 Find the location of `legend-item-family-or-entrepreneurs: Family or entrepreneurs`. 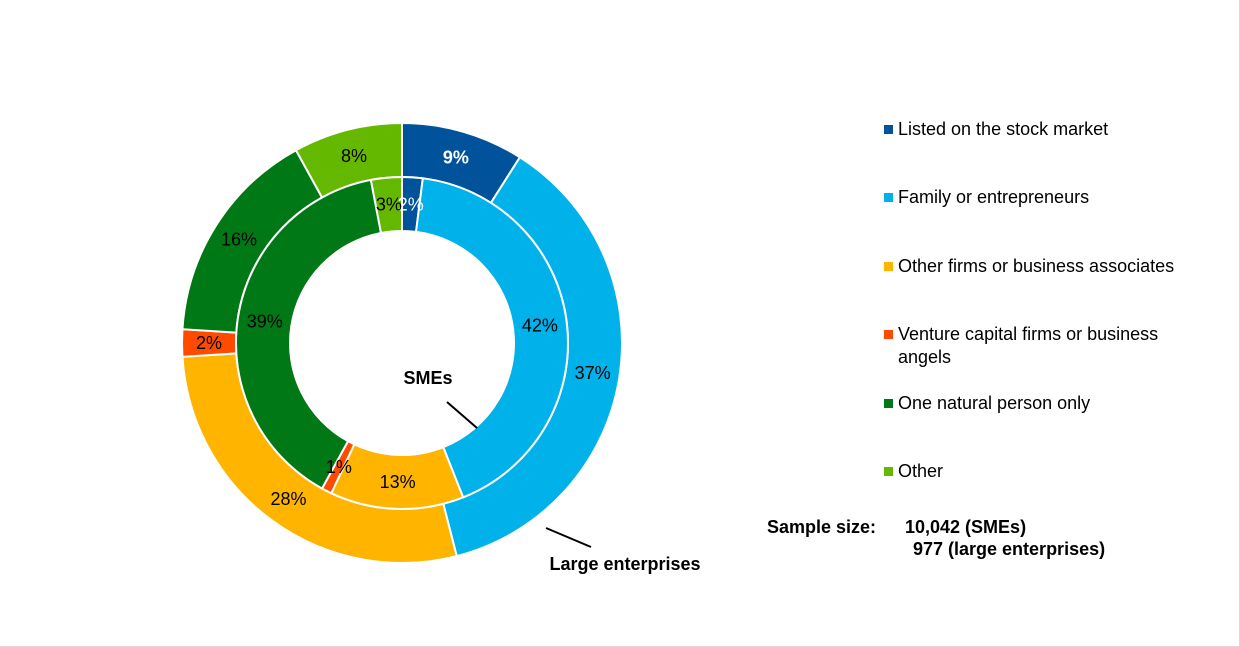

legend-item-family-or-entrepreneurs: Family or entrepreneurs is located at coordinates (1051, 197).